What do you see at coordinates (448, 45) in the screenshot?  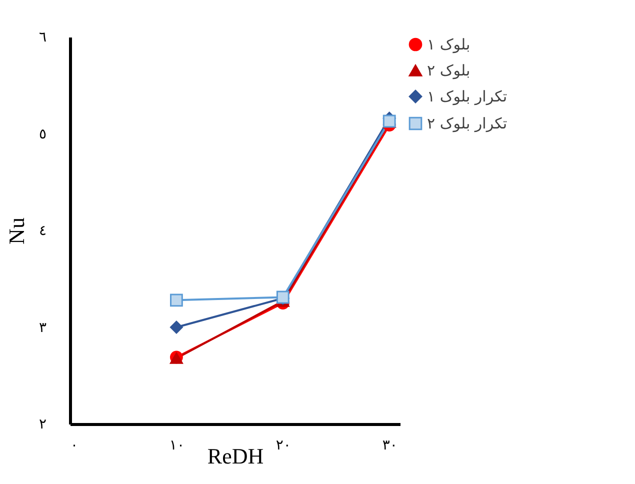 I see `legend-label: بلوک ۱` at bounding box center [448, 45].